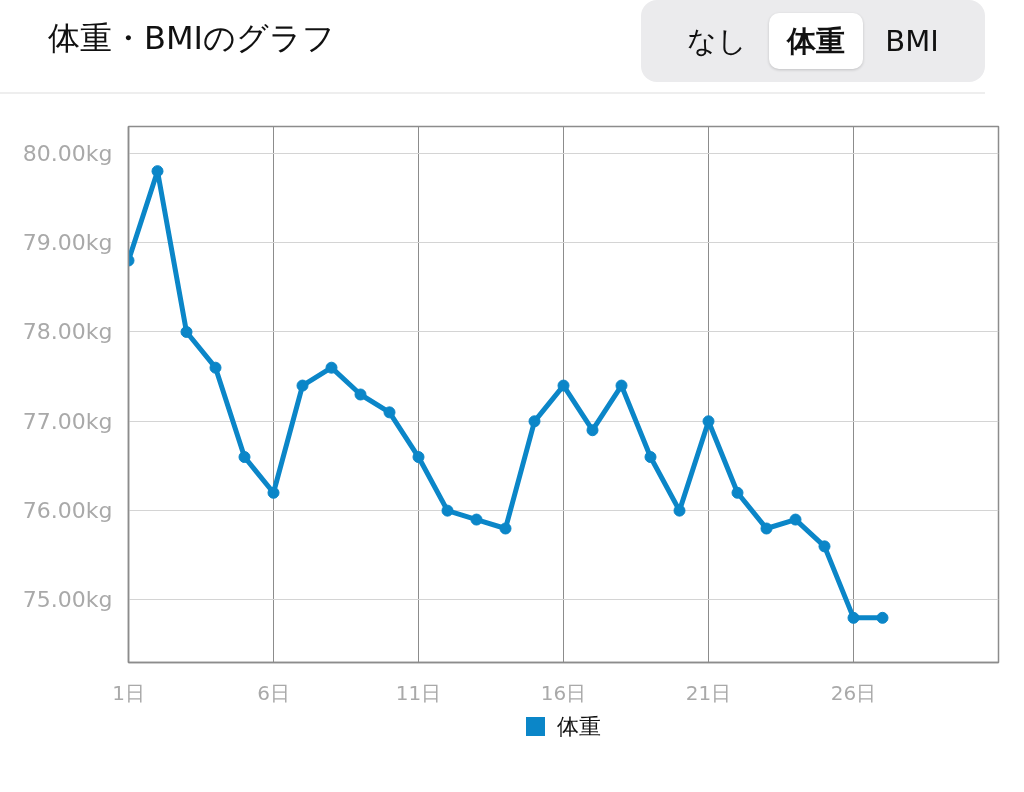 This screenshot has height=792, width=1024. What do you see at coordinates (273, 692) in the screenshot?
I see `x-tick-label: 6日` at bounding box center [273, 692].